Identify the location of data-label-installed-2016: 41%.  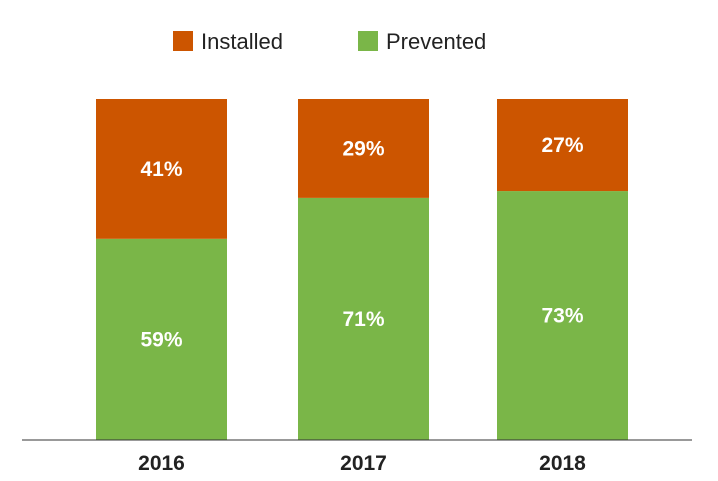
(161, 169).